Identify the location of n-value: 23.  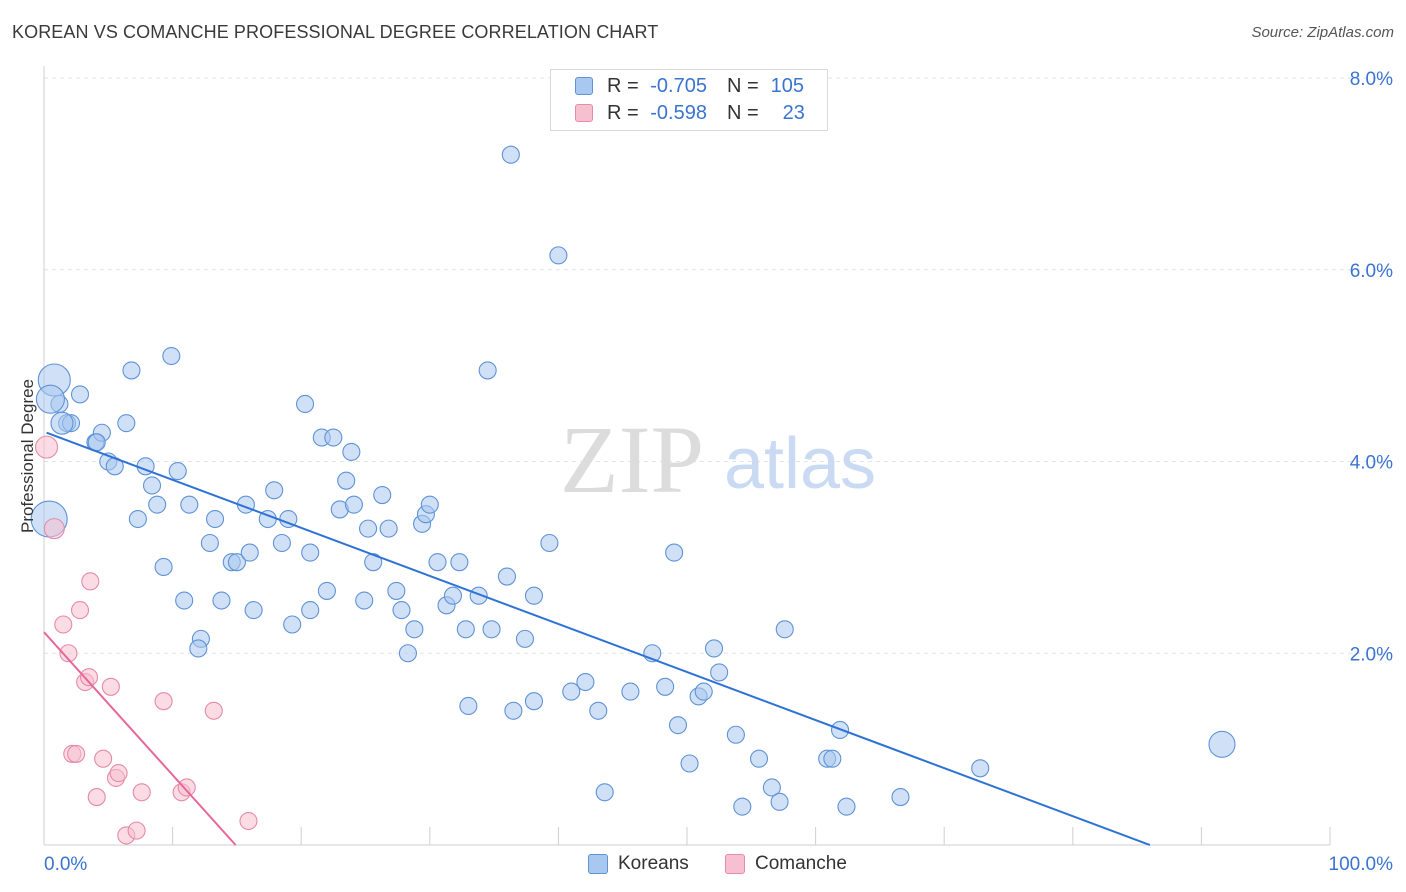
(793, 112).